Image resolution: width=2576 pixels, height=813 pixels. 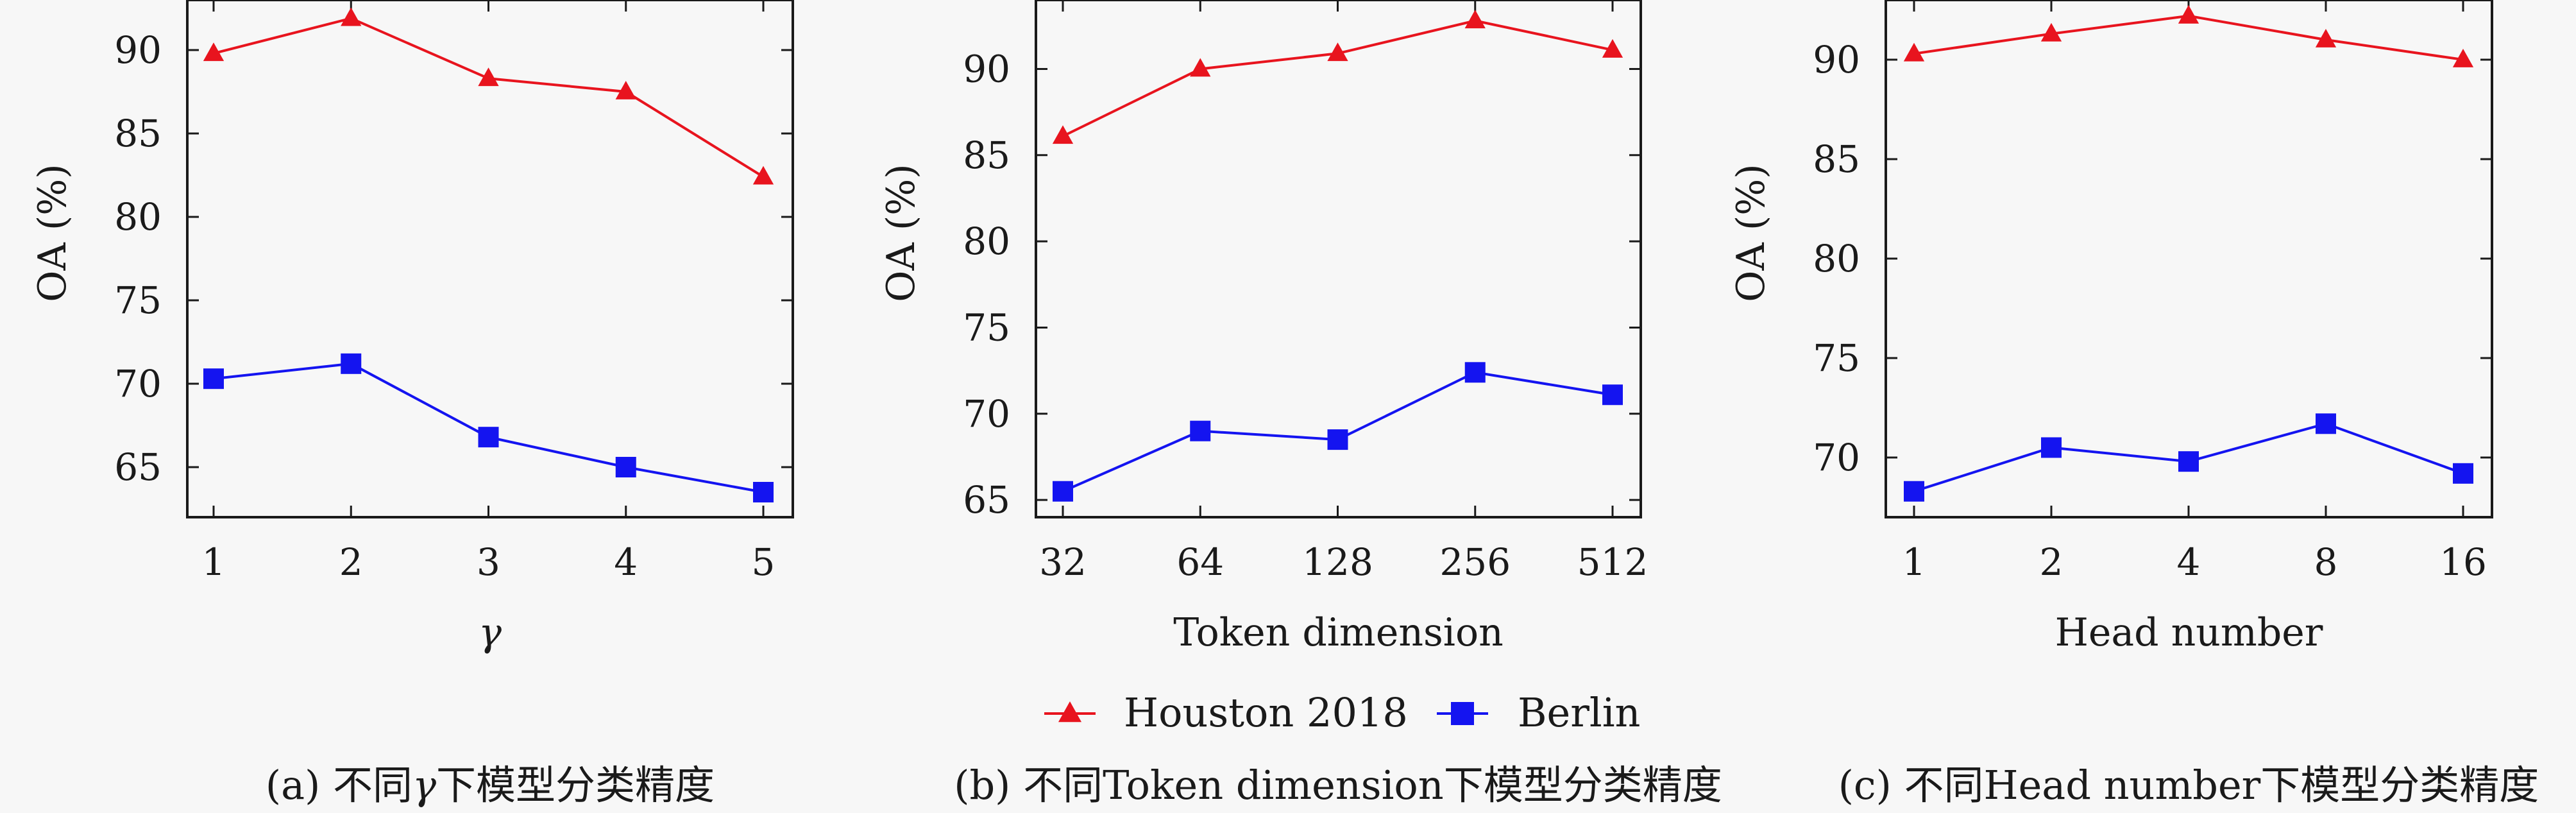 What do you see at coordinates (1200, 562) in the screenshot?
I see `x-tick-label: 64` at bounding box center [1200, 562].